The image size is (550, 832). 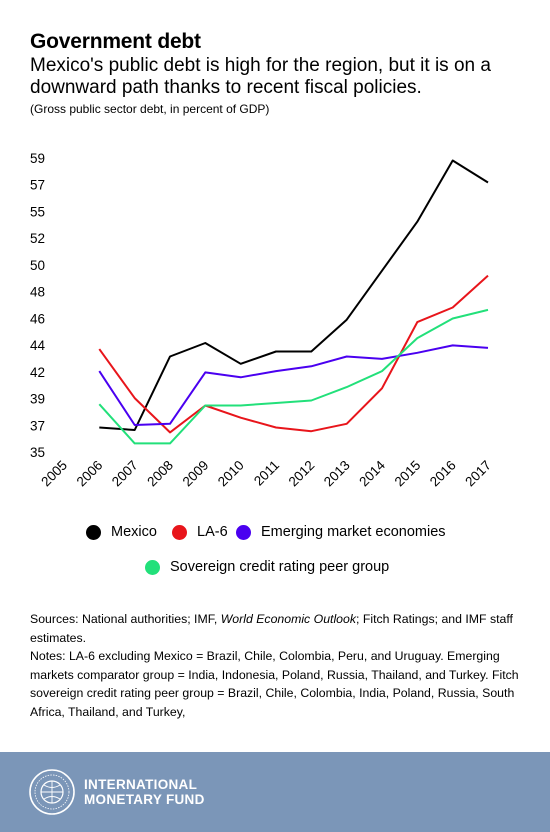 What do you see at coordinates (115, 41) in the screenshot?
I see `chart-title: Government debt` at bounding box center [115, 41].